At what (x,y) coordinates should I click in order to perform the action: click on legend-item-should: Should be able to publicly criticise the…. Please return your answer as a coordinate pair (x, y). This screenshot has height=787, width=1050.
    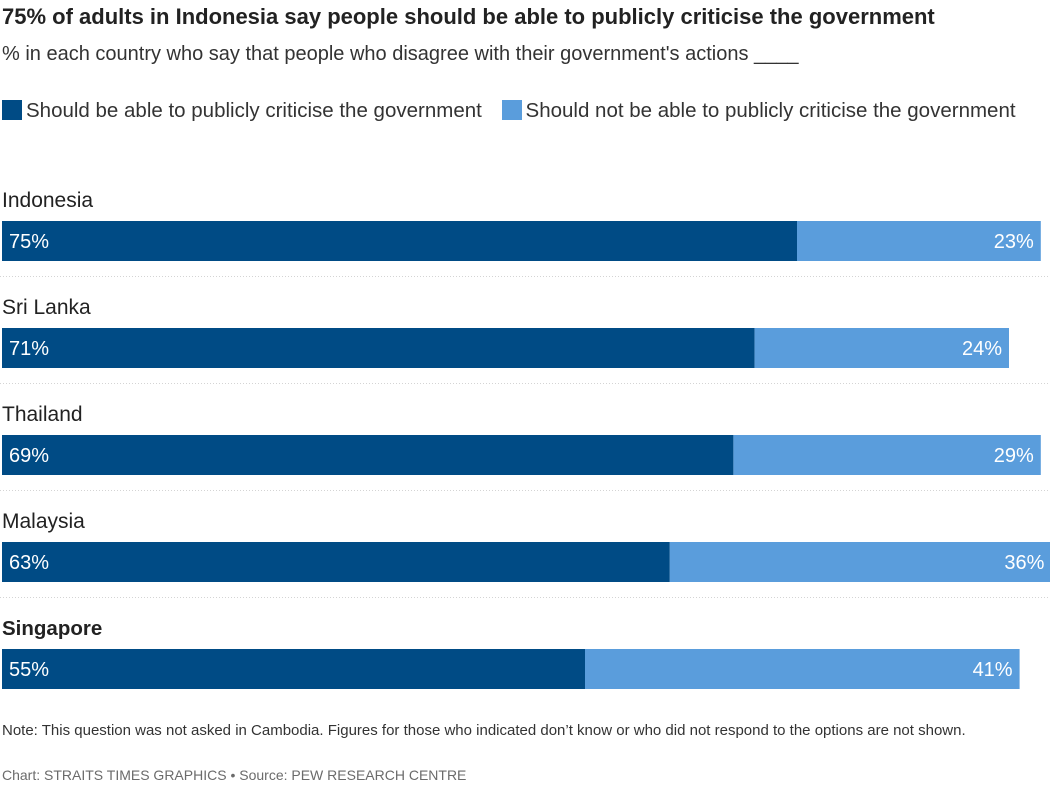
    Looking at the image, I should click on (245, 110).